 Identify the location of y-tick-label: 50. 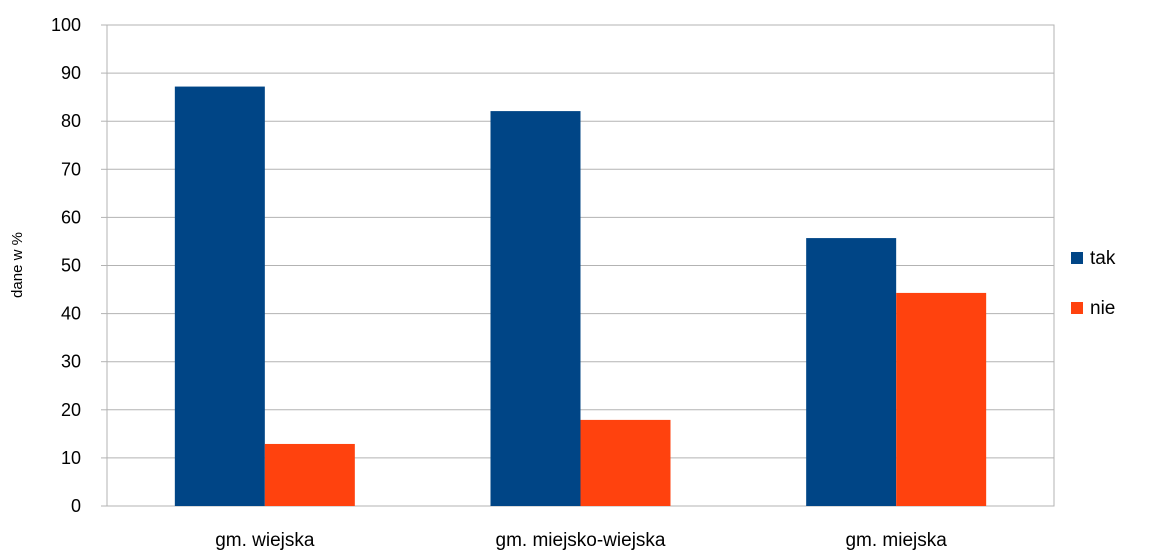
(71, 266).